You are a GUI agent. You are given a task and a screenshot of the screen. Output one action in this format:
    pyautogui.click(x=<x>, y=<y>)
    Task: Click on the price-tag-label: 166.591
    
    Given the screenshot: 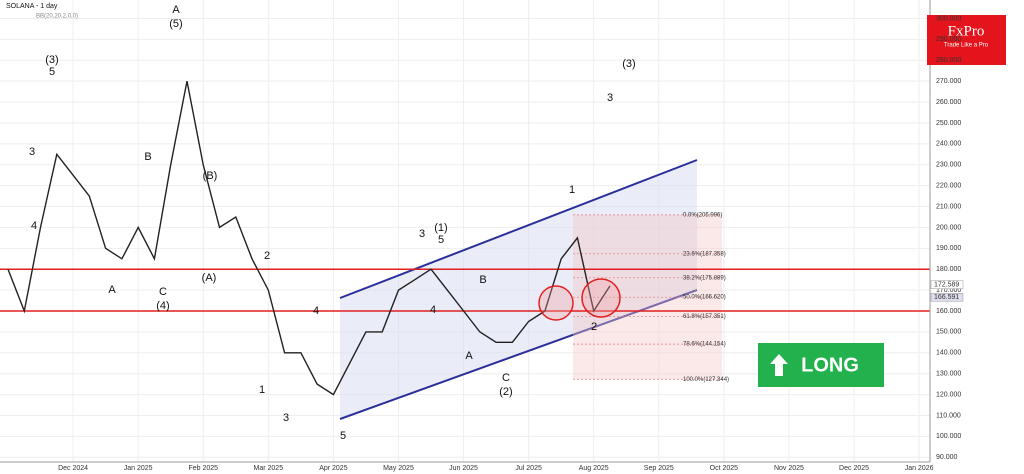 What is the action you would take?
    pyautogui.click(x=946, y=297)
    